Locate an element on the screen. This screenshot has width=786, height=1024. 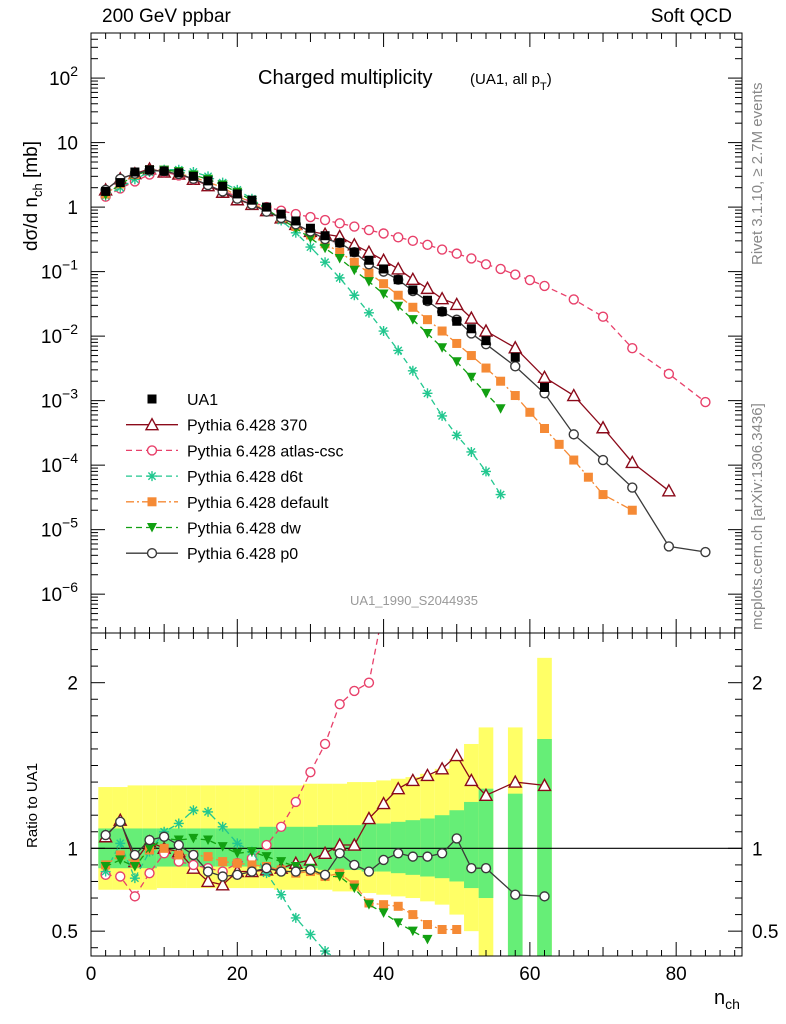
x-tick-label: 80 is located at coordinates (676, 974).